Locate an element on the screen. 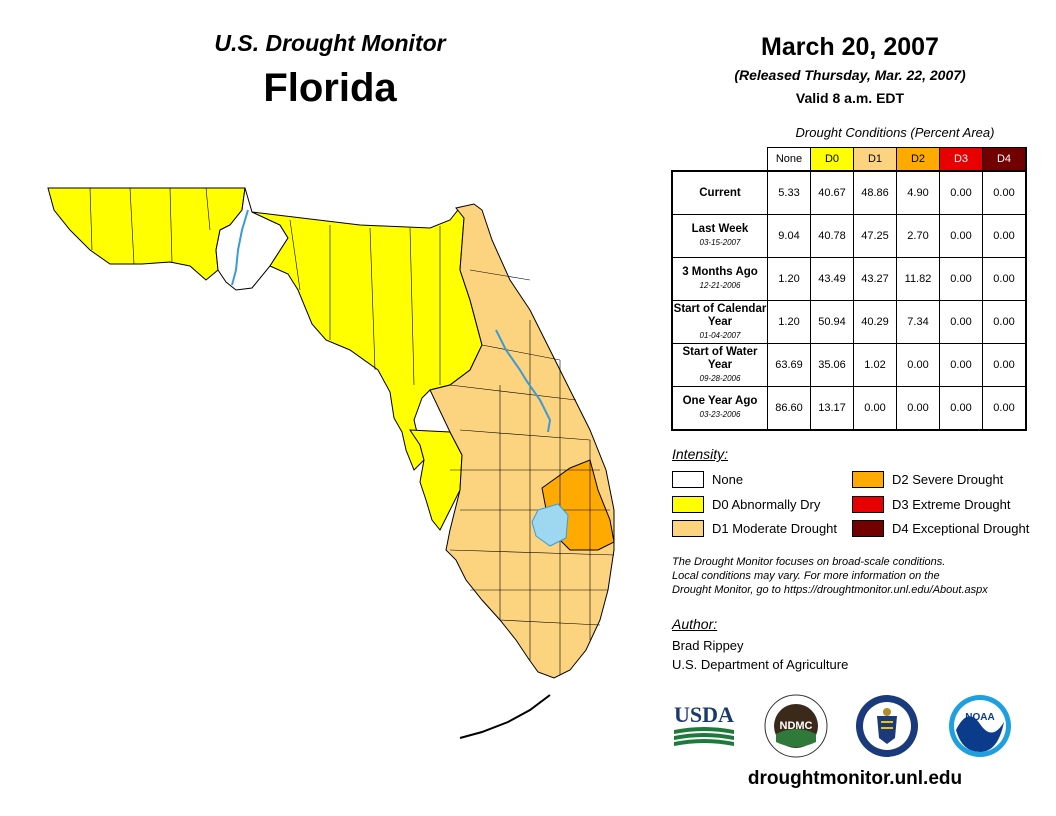 This screenshot has height=816, width=1056. row-label: Current is located at coordinates (719, 192).